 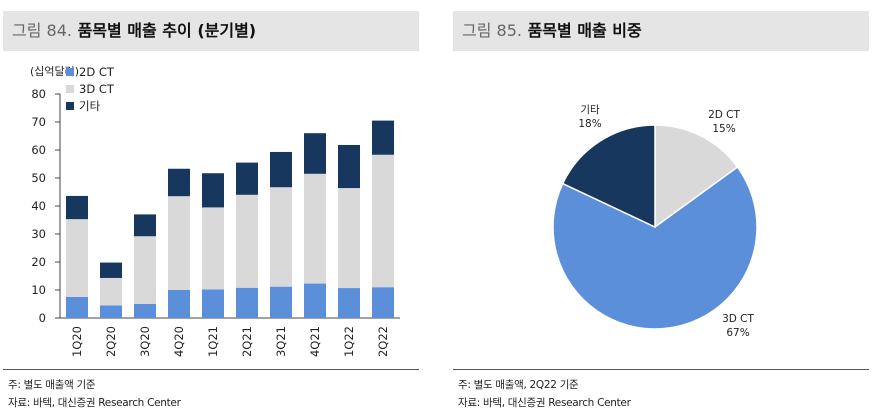 What do you see at coordinates (737, 333) in the screenshot?
I see `slice-value-label: 67%` at bounding box center [737, 333].